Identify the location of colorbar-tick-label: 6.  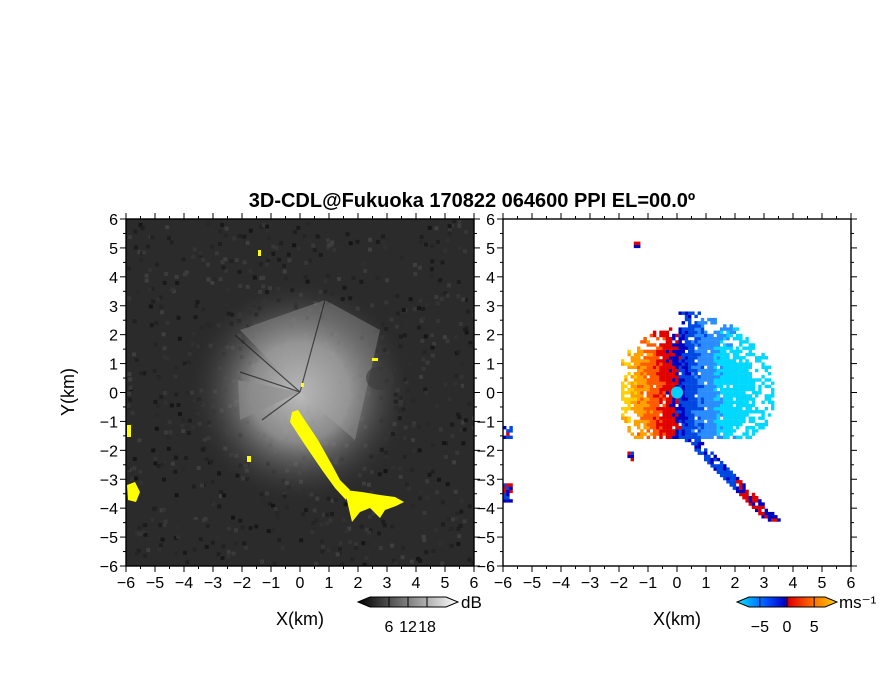
(389, 627).